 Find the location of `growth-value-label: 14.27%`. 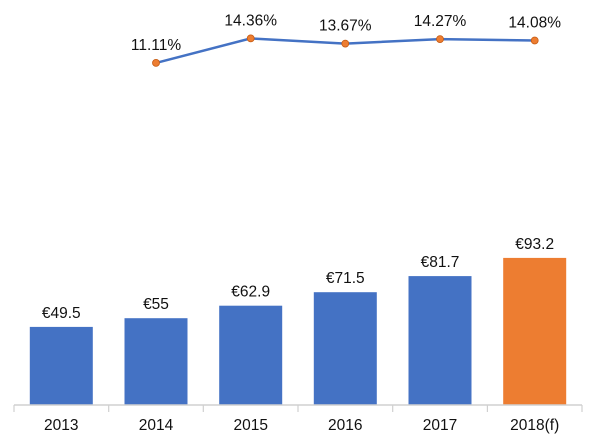

growth-value-label: 14.27% is located at coordinates (440, 21).